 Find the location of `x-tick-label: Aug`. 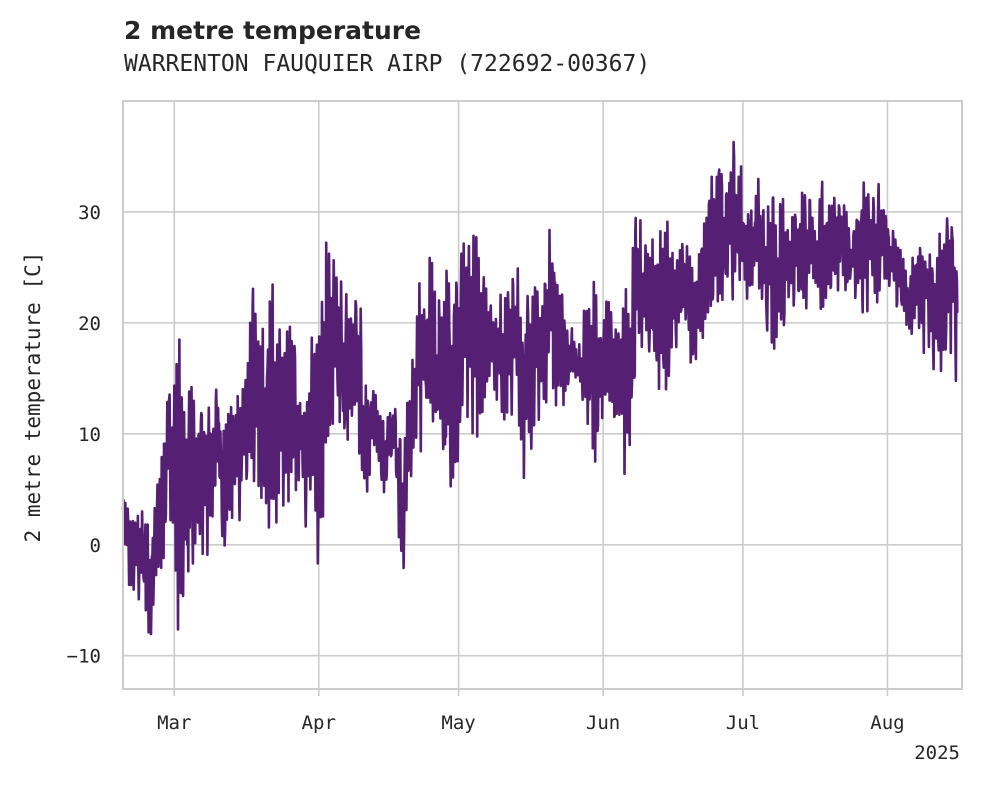

x-tick-label: Aug is located at coordinates (887, 723).